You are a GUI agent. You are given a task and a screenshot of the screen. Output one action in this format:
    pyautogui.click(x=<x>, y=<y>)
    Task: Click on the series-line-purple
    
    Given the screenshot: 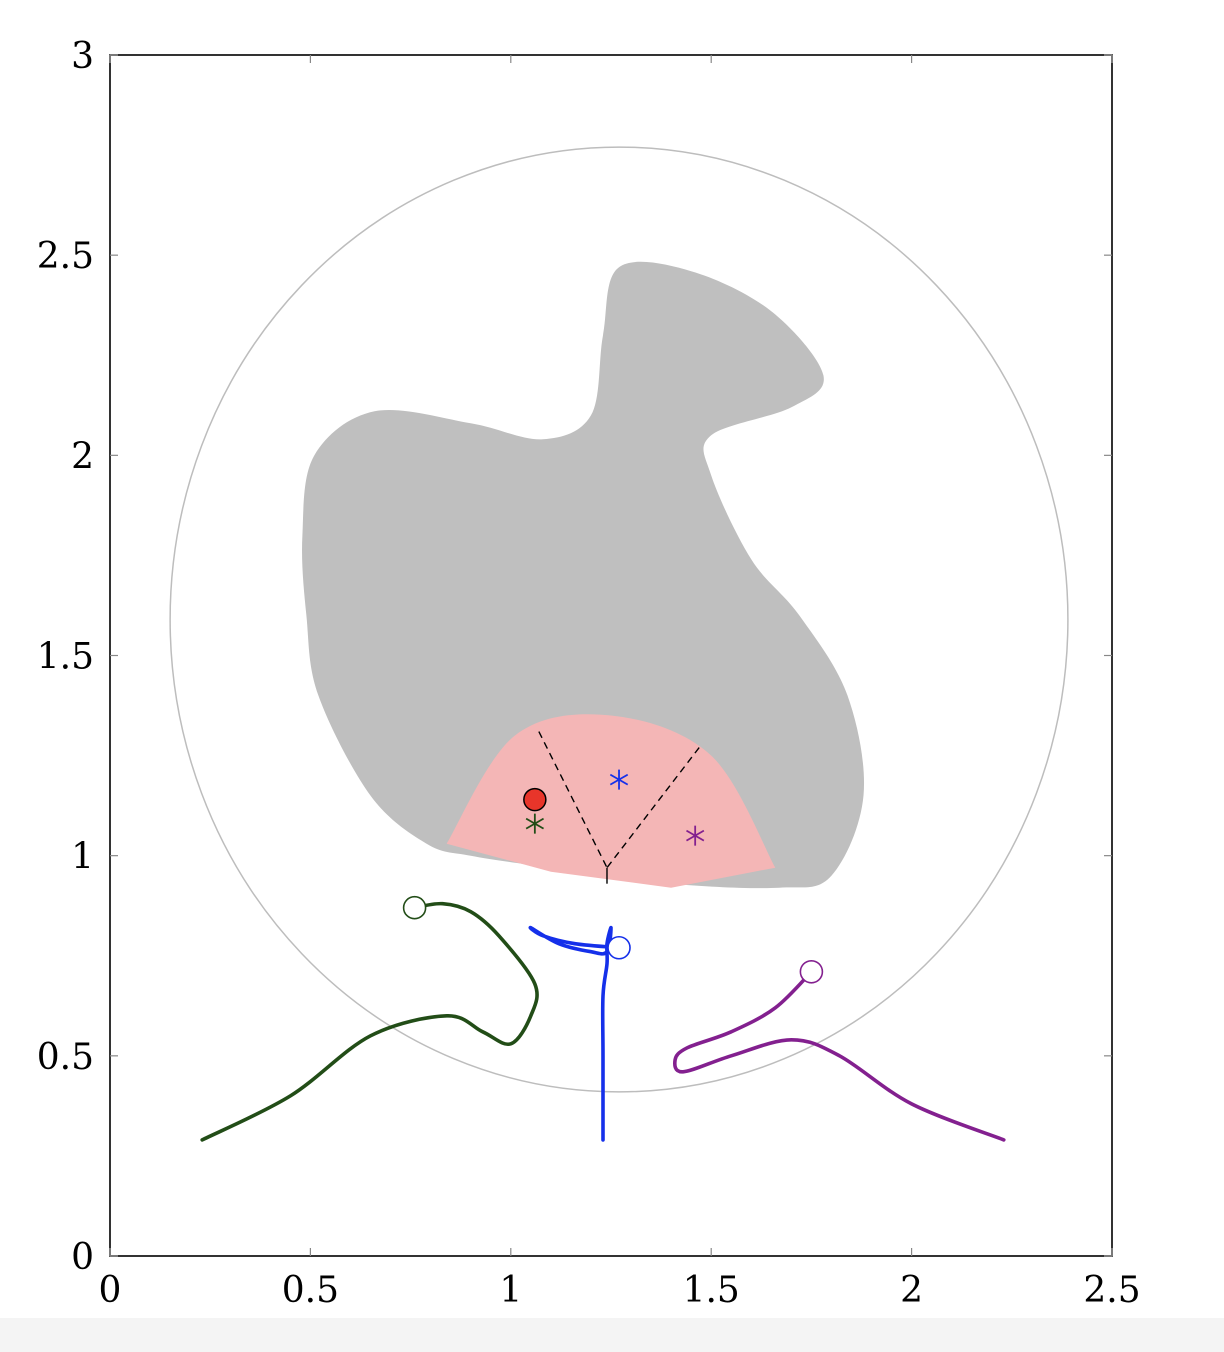 What is the action you would take?
    pyautogui.click(x=839, y=1056)
    